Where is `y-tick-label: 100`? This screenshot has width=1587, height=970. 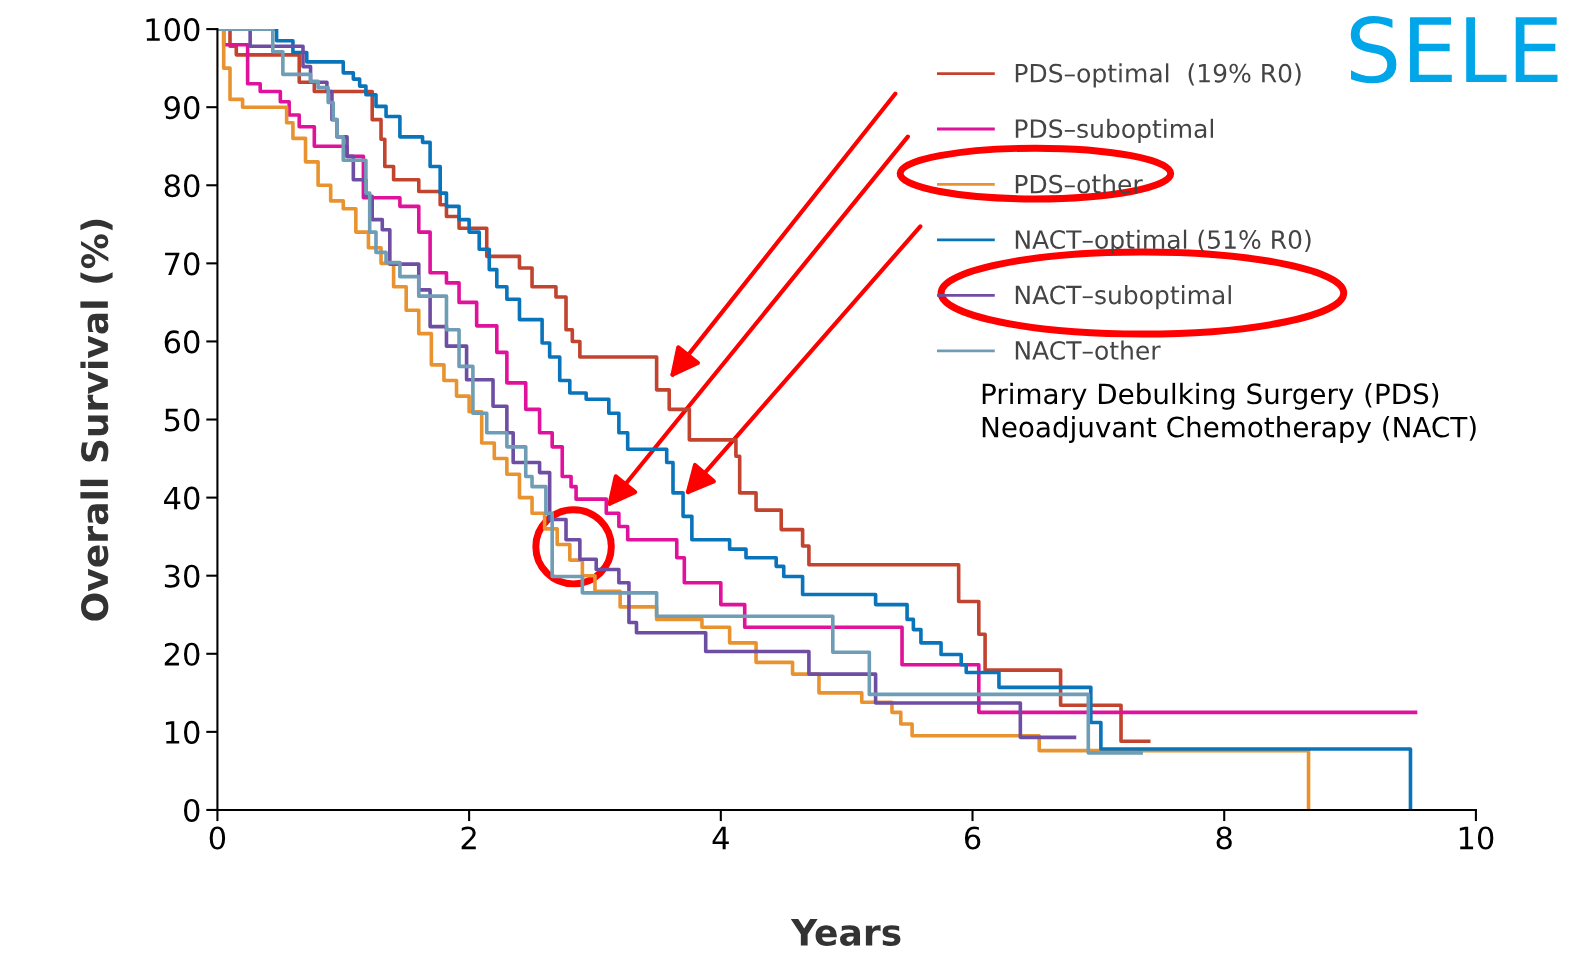 y-tick-label: 100 is located at coordinates (173, 30).